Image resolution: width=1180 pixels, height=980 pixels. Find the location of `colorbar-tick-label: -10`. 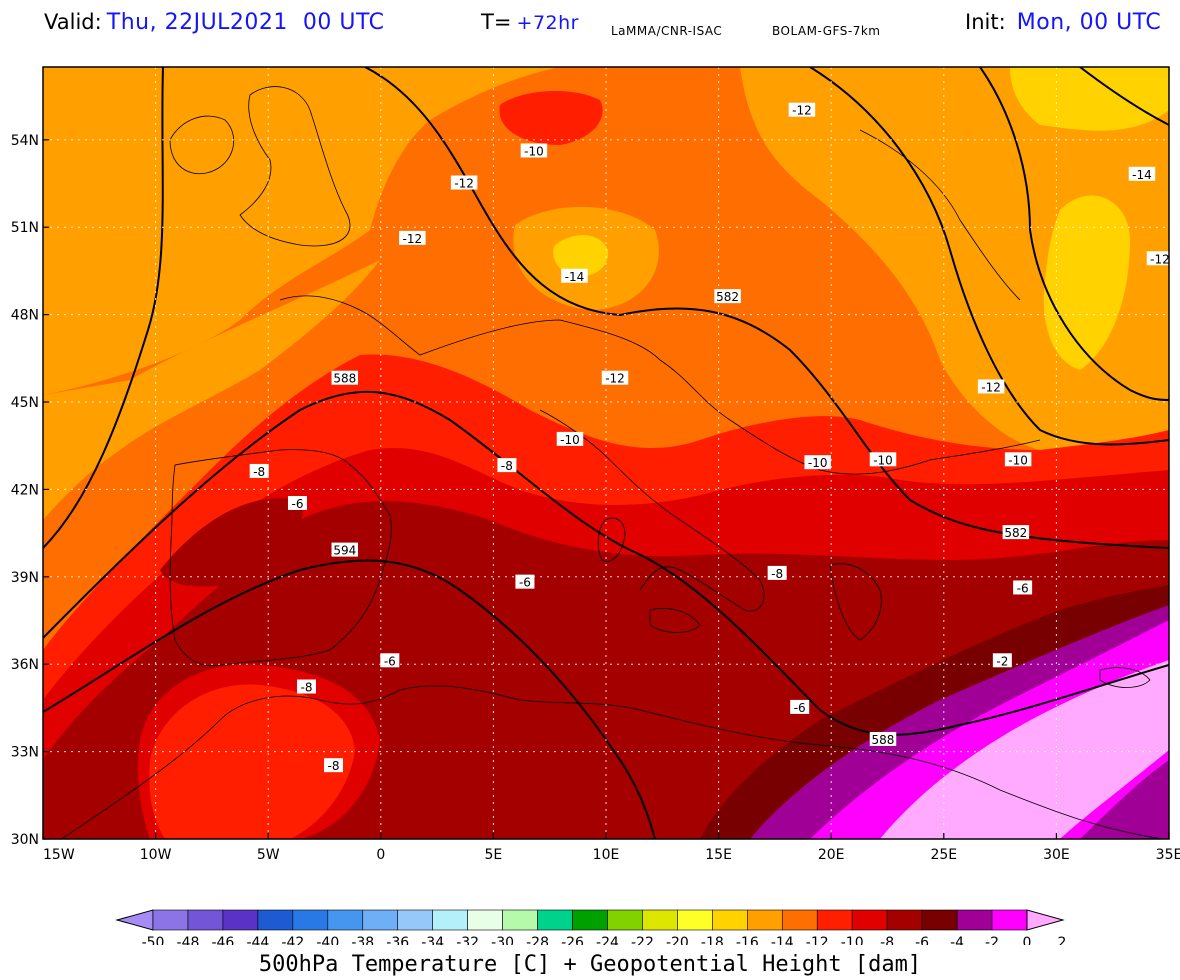

colorbar-tick-label: -10 is located at coordinates (852, 940).